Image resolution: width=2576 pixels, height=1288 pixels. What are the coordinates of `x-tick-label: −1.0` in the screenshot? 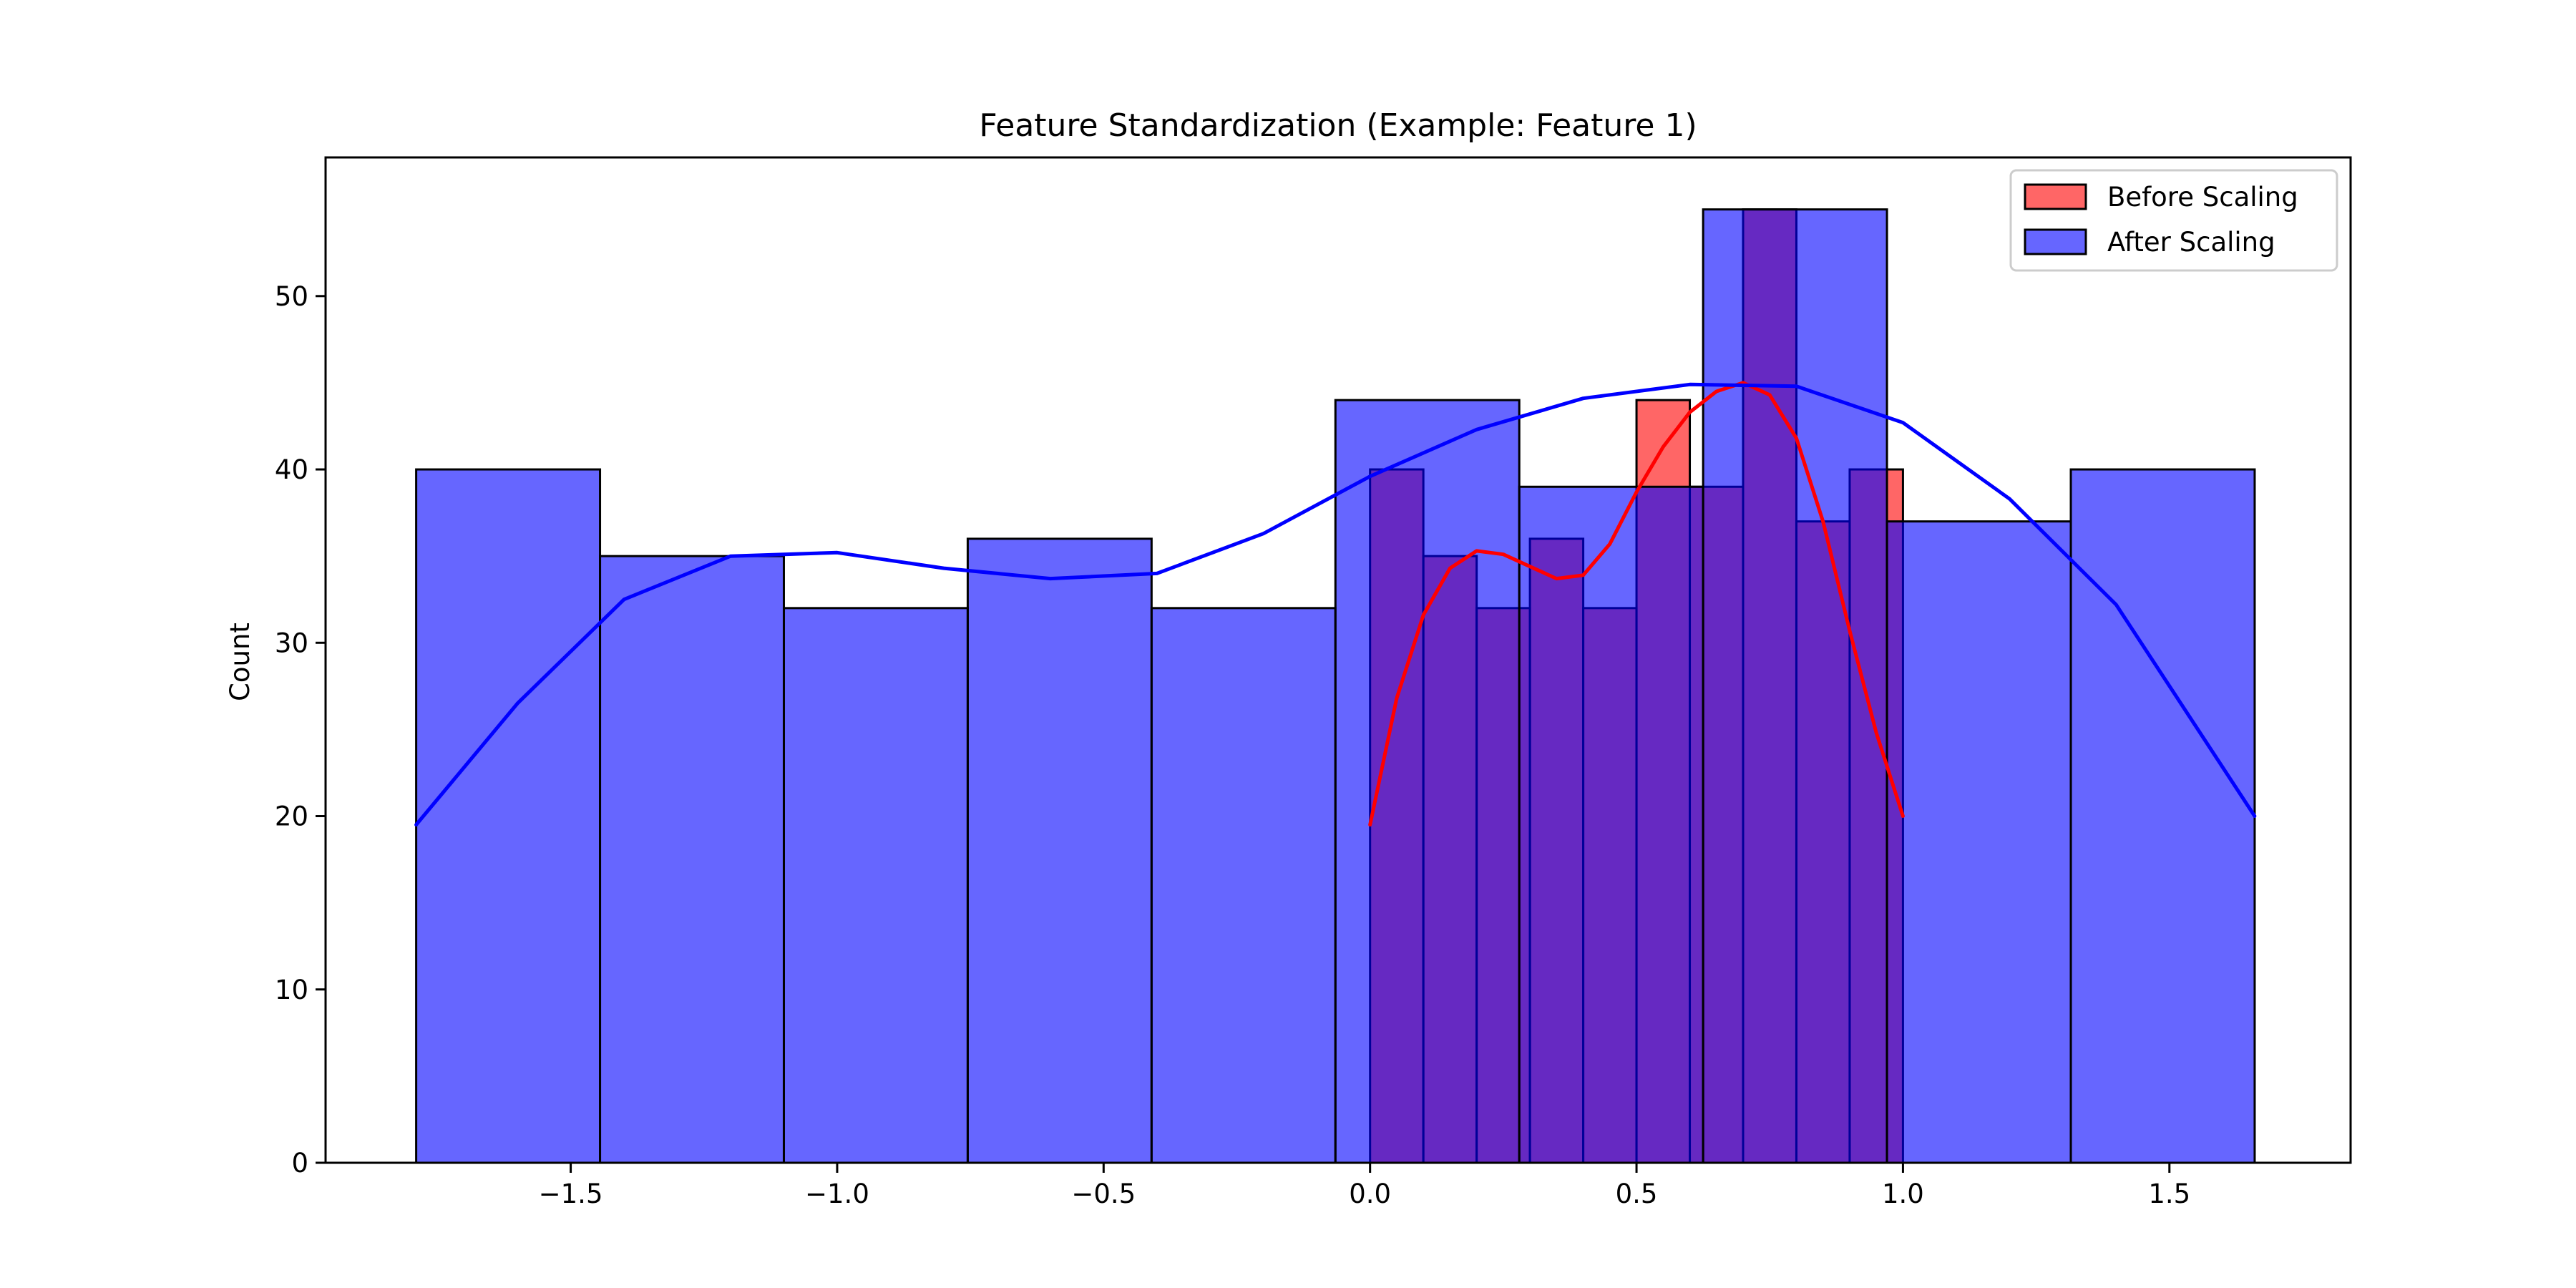 It's located at (837, 1194).